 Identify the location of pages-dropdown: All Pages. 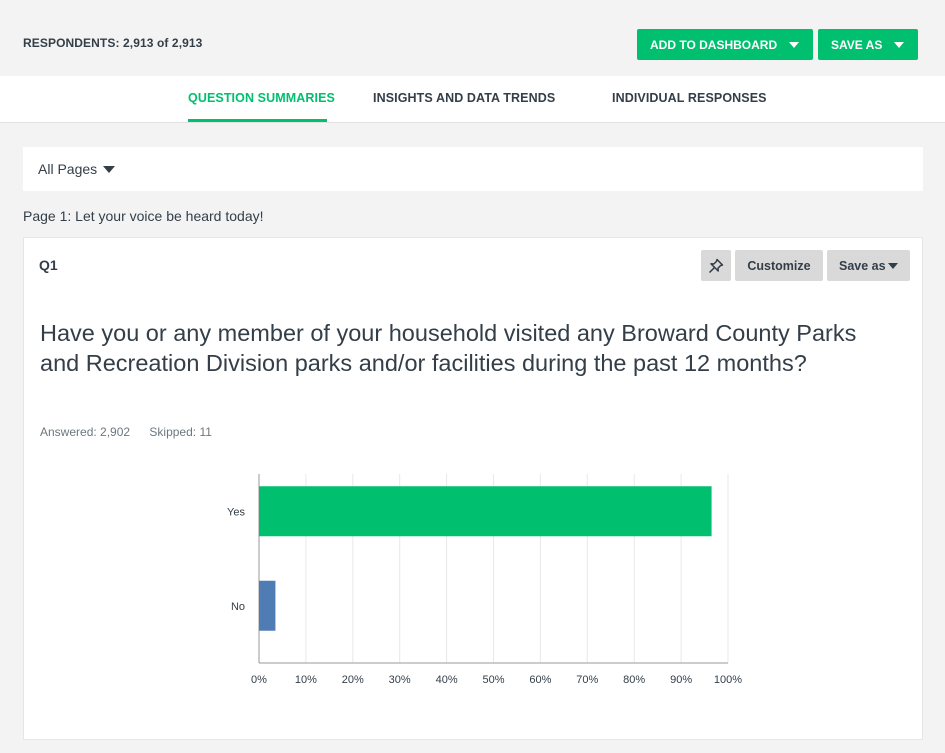
(77, 169).